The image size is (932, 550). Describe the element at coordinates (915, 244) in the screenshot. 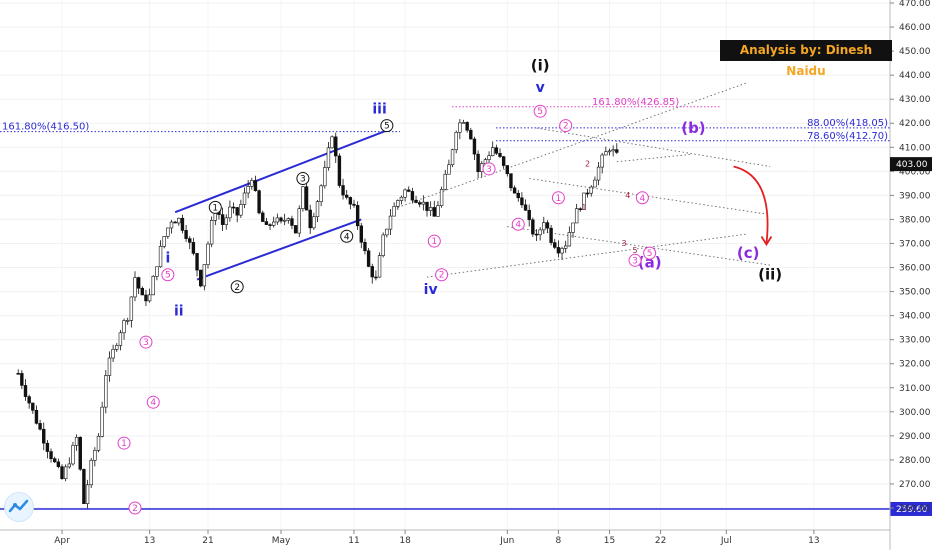

I see `y-tick-label: 370.00` at that location.